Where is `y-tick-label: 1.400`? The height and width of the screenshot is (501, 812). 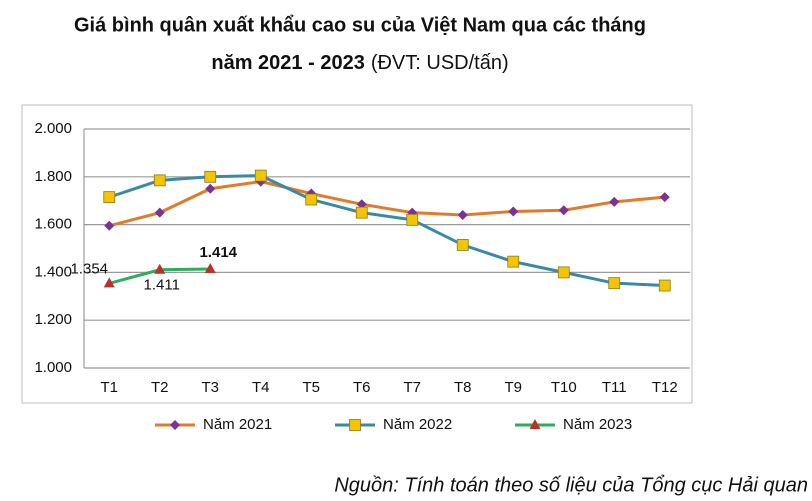
y-tick-label: 1.400 is located at coordinates (53, 271).